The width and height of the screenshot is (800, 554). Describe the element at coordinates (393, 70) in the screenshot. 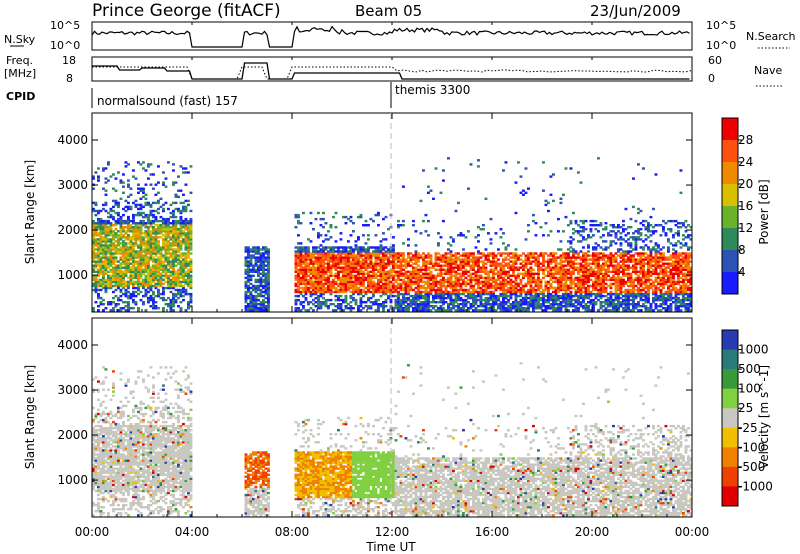

I see `freq-panel: Freq. [MHz] 18 8 60 0 Nave` at that location.